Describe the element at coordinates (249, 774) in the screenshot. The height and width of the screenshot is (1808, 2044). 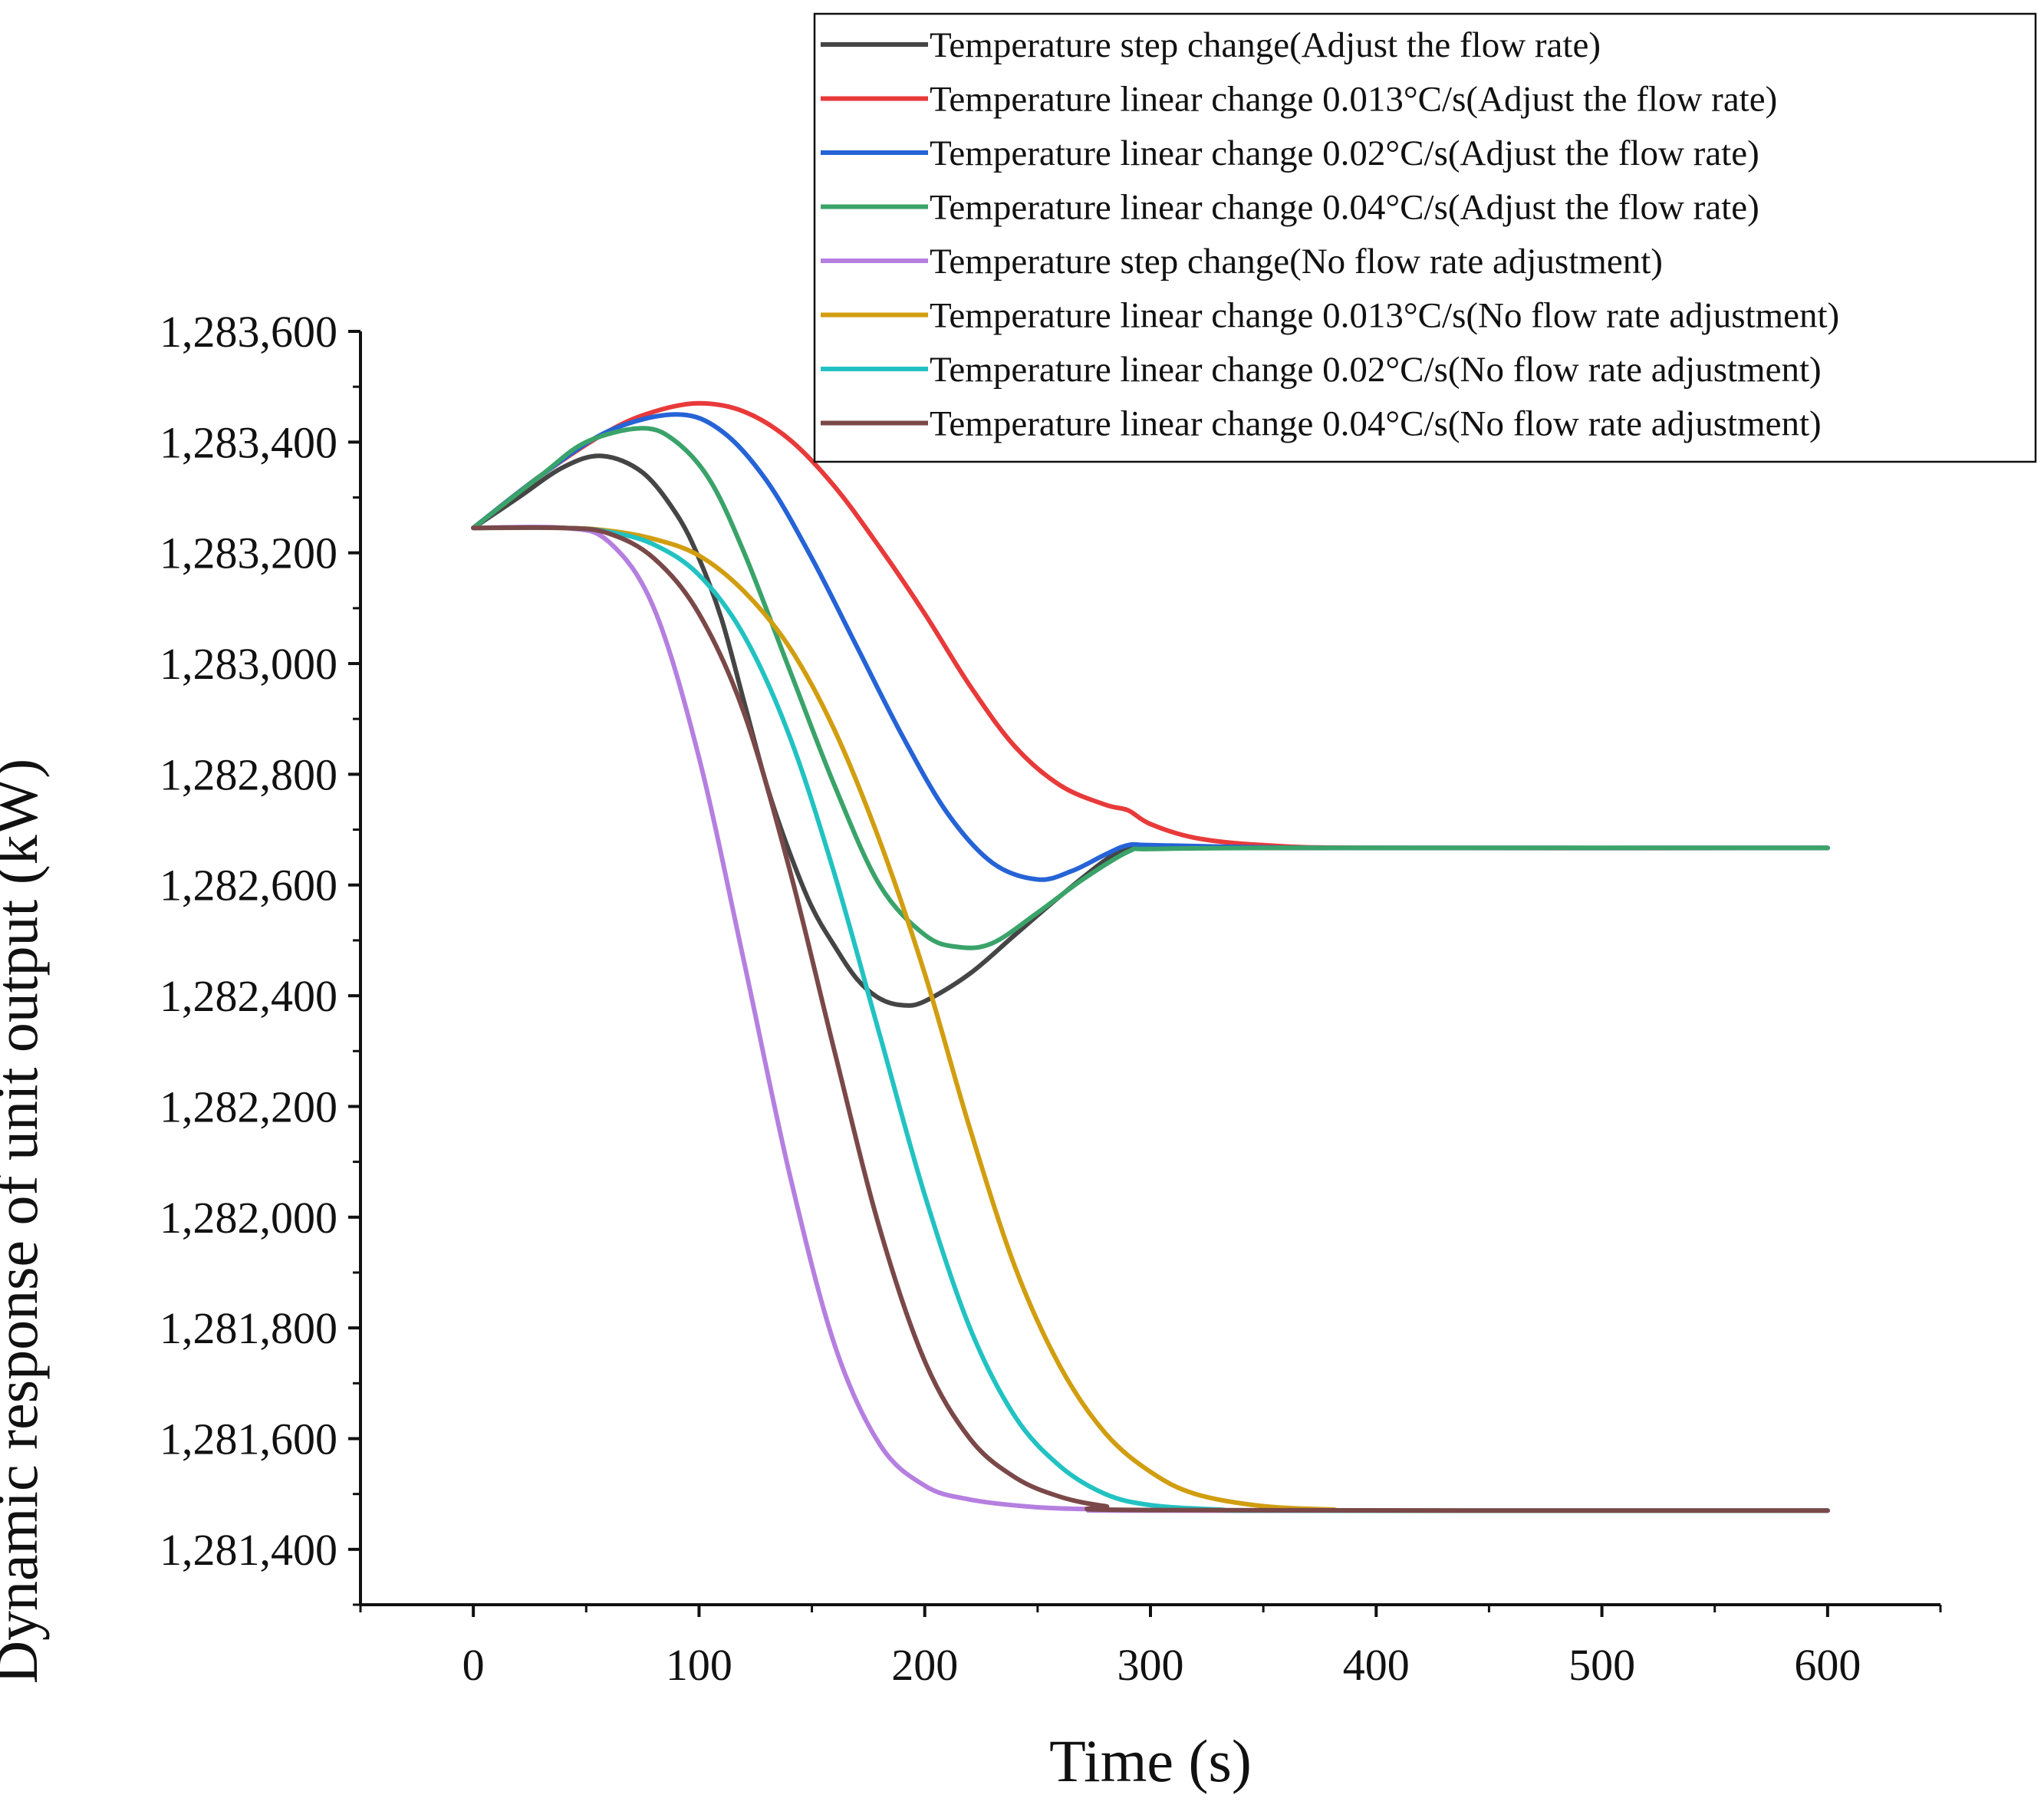
I see `y-tick-label: 1,282,800` at that location.